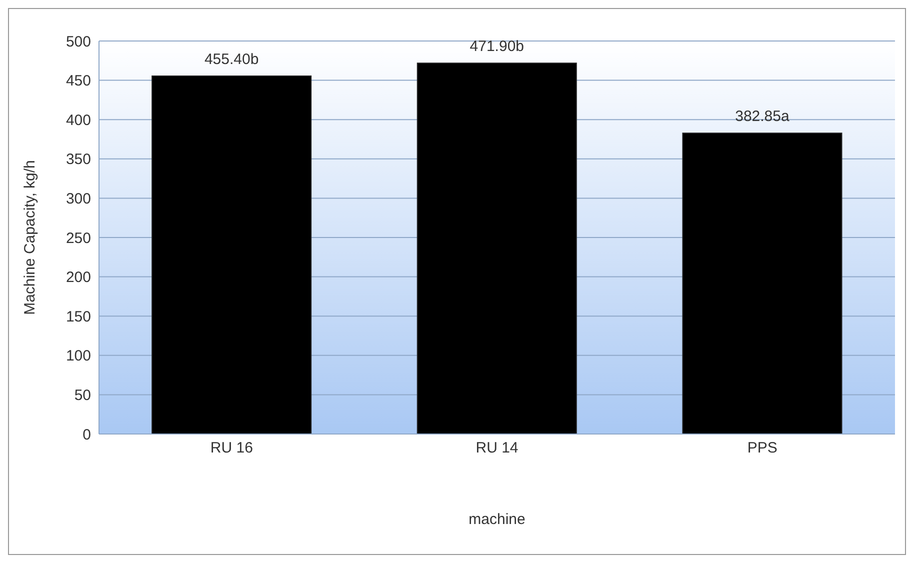 This screenshot has height=563, width=914. Describe the element at coordinates (497, 47) in the screenshot. I see `data-label: 471.90b` at that location.